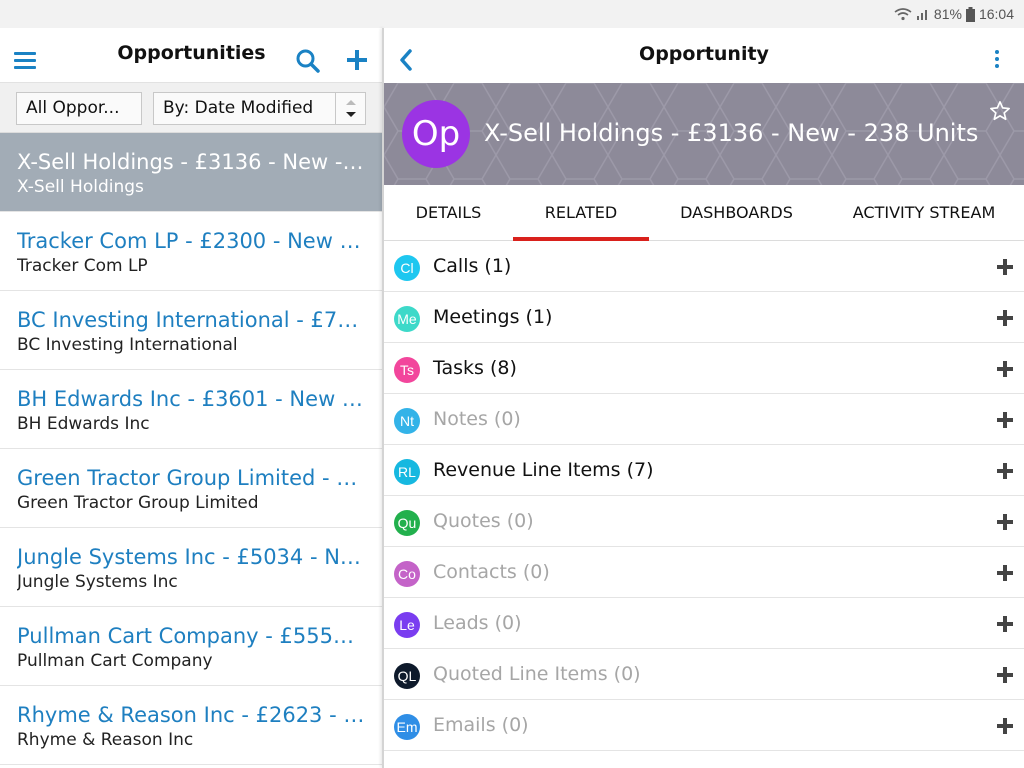  What do you see at coordinates (436, 134) in the screenshot?
I see `record-avatar: Op` at bounding box center [436, 134].